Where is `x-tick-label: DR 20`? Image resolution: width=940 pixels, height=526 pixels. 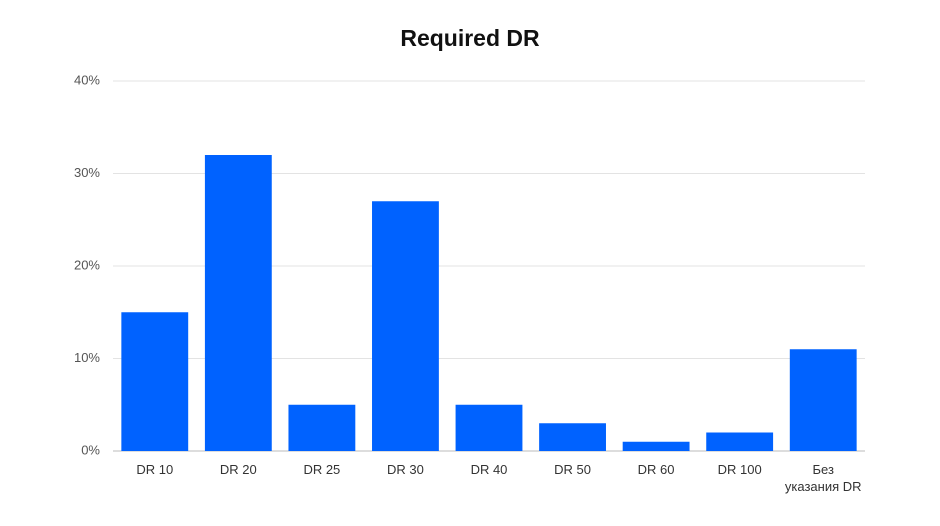 x-tick-label: DR 20 is located at coordinates (238, 469).